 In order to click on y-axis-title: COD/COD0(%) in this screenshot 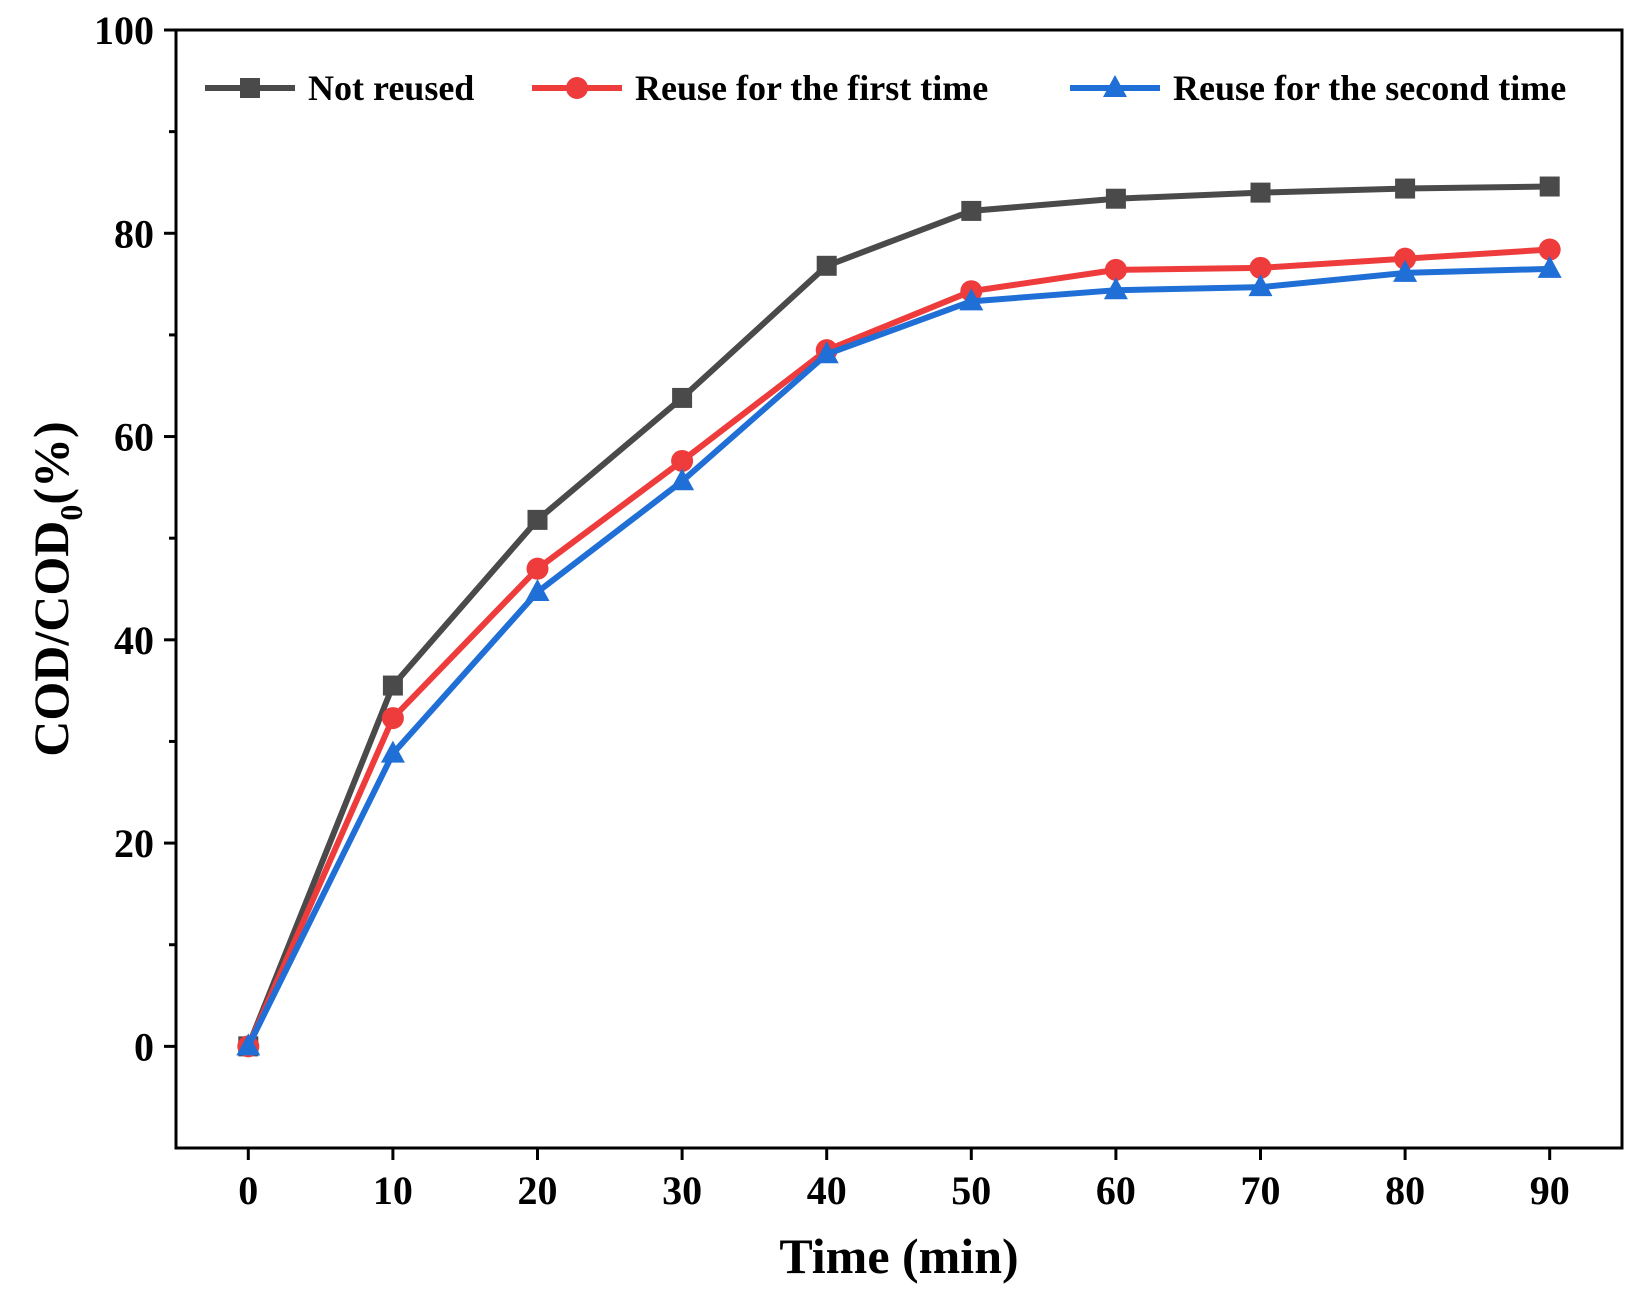, I will do `click(56, 588)`.